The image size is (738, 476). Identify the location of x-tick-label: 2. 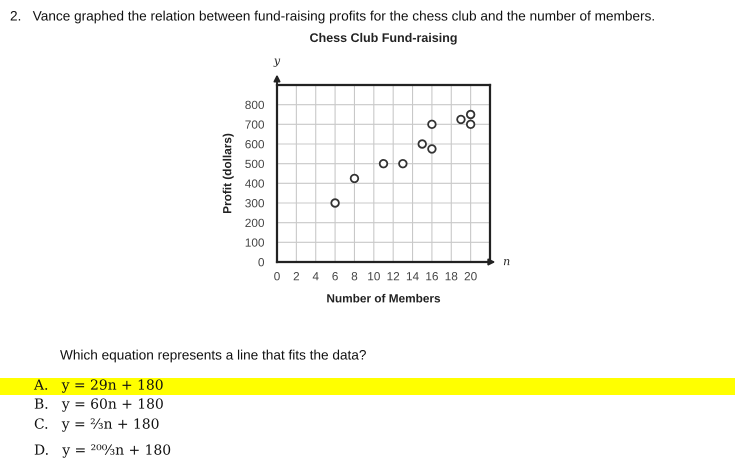
(297, 276).